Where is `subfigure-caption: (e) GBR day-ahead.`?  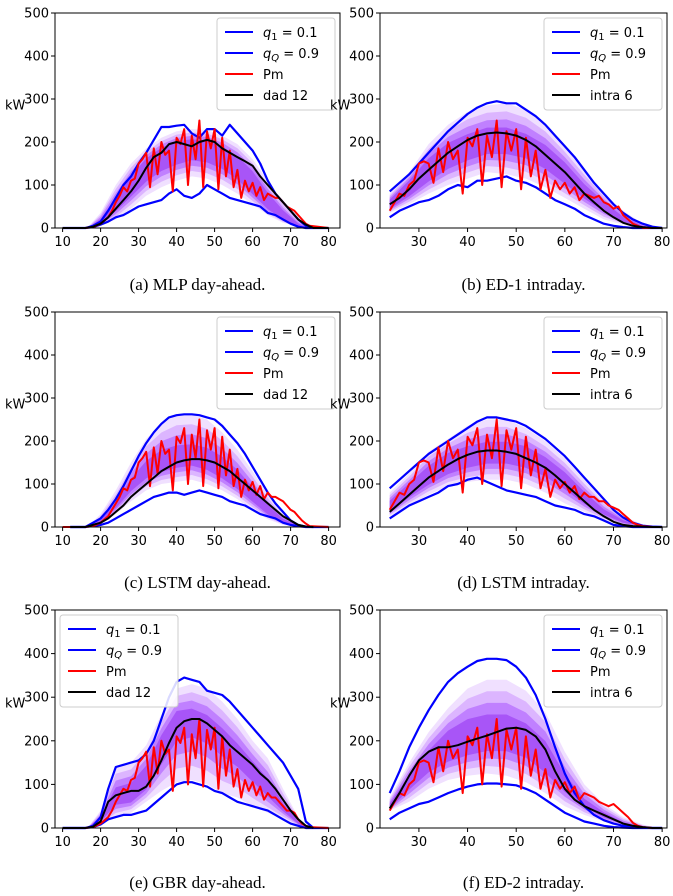 subfigure-caption: (e) GBR day-ahead. is located at coordinates (197, 882).